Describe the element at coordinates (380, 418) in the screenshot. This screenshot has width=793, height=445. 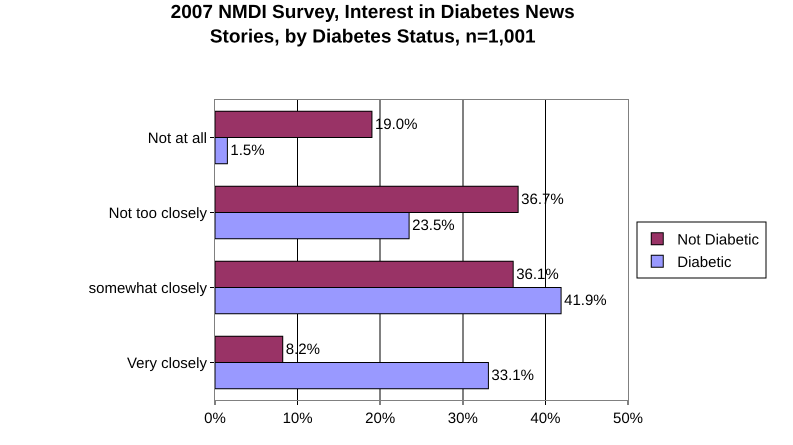
I see `x-tick-label: 20%` at that location.